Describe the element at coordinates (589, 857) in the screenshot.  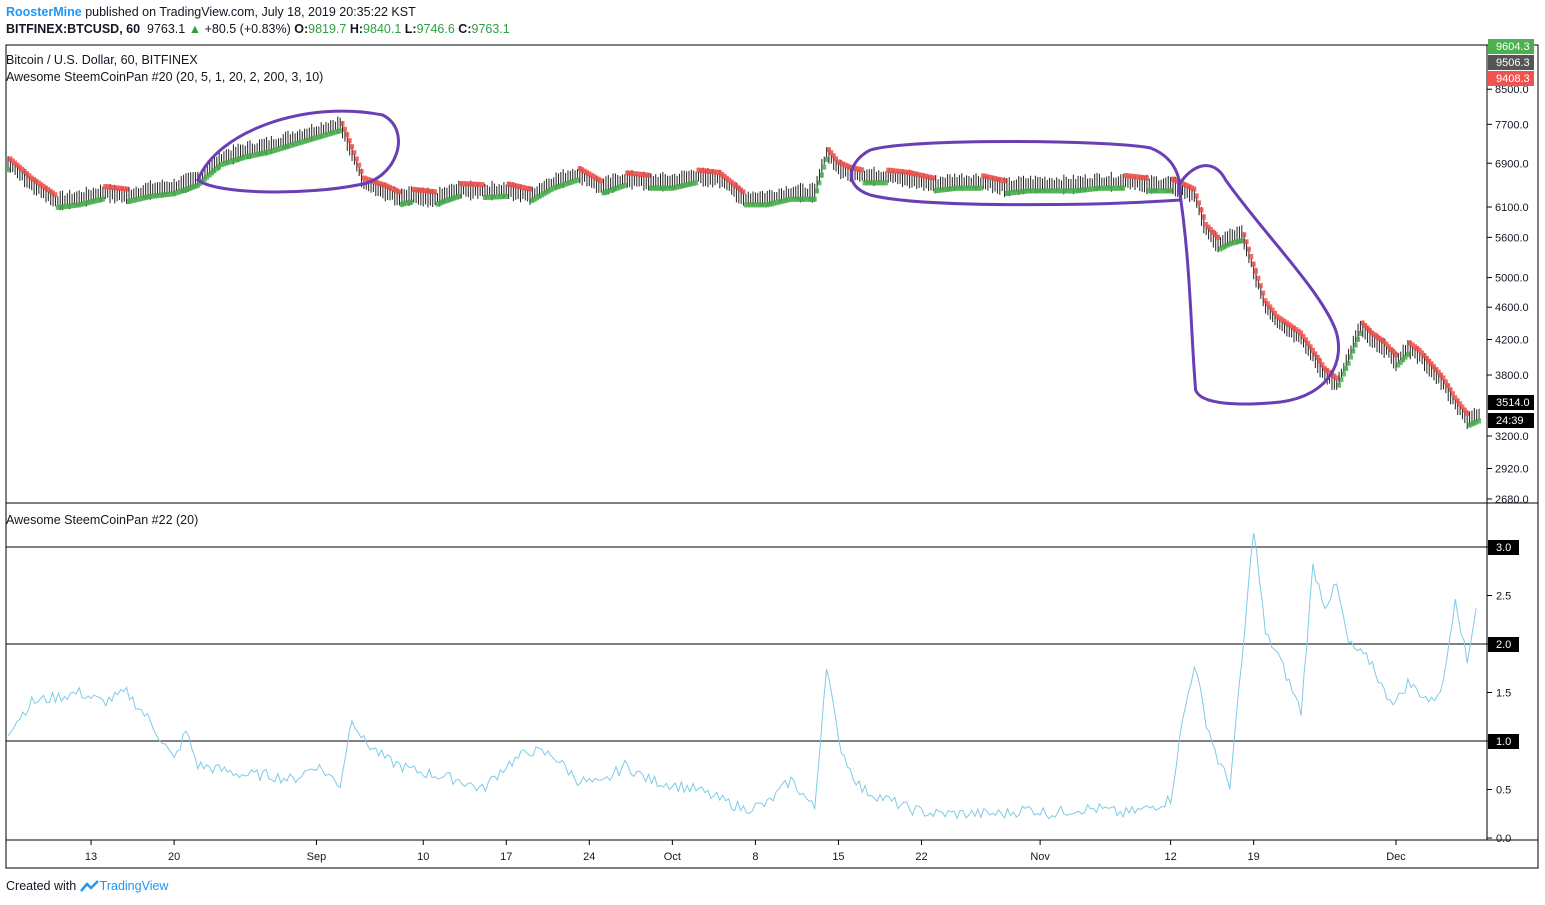
I see `time-tick-label: 24` at that location.